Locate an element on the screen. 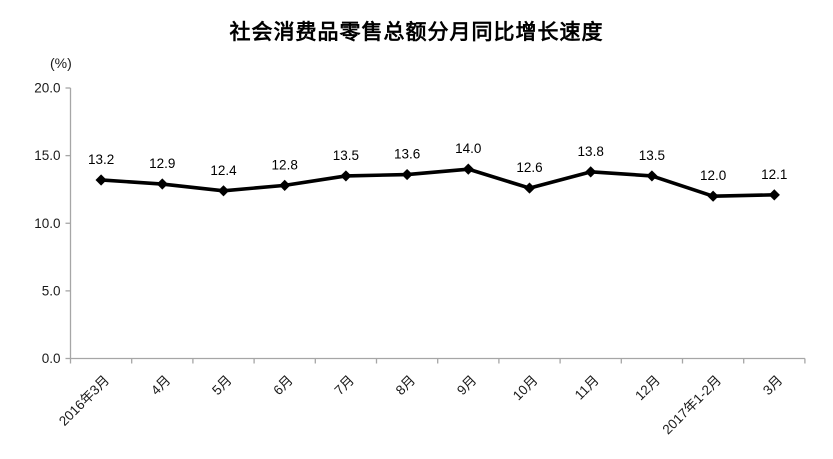  x-axis-category-label: 3月 is located at coordinates (772, 385).